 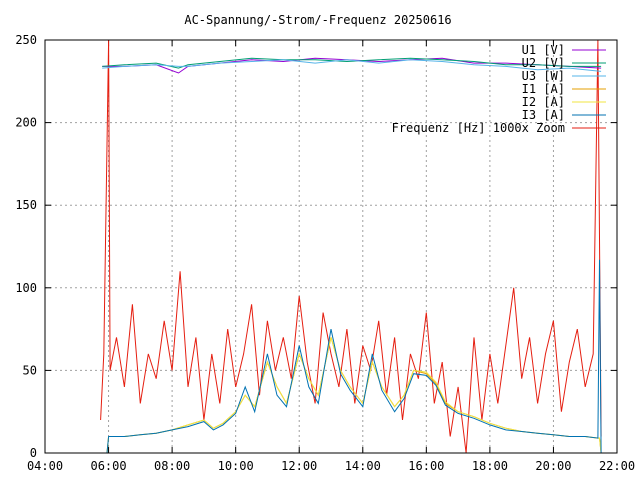 What do you see at coordinates (26, 288) in the screenshot?
I see `y-tick-label: 100` at bounding box center [26, 288].